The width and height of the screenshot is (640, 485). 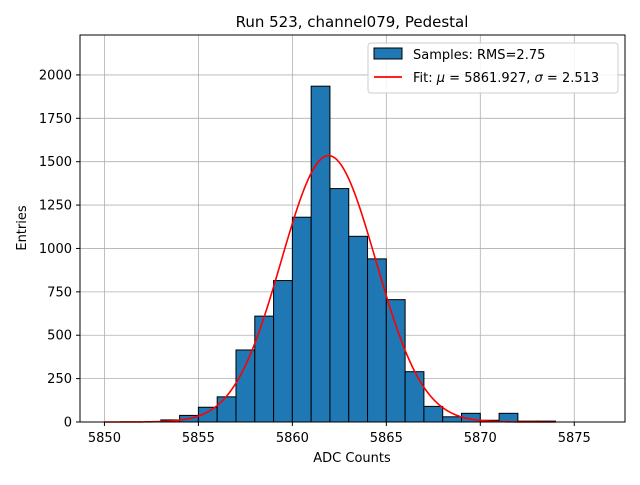 What do you see at coordinates (552, 78) in the screenshot?
I see `legend-fit-eq2: =` at bounding box center [552, 78].